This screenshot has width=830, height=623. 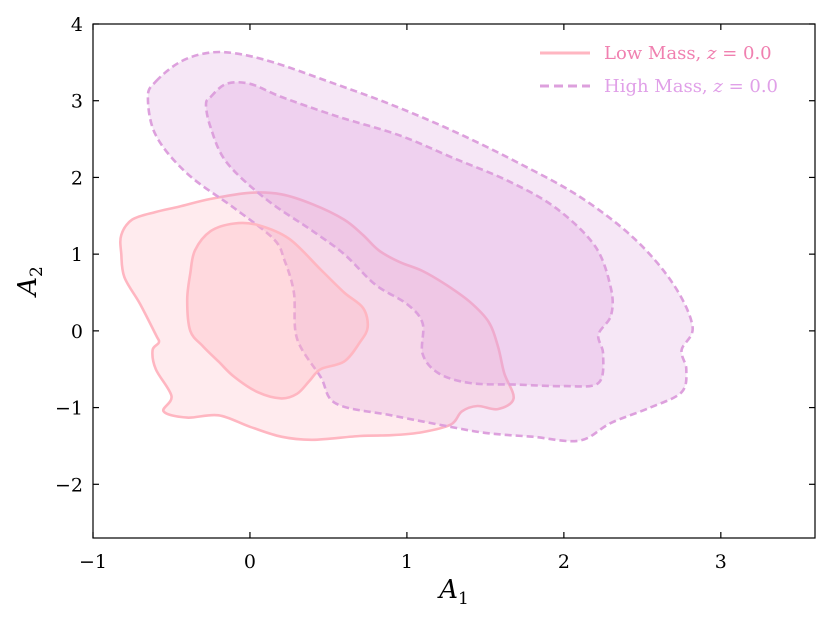 I want to click on y-tick-label: 4, so click(x=77, y=25).